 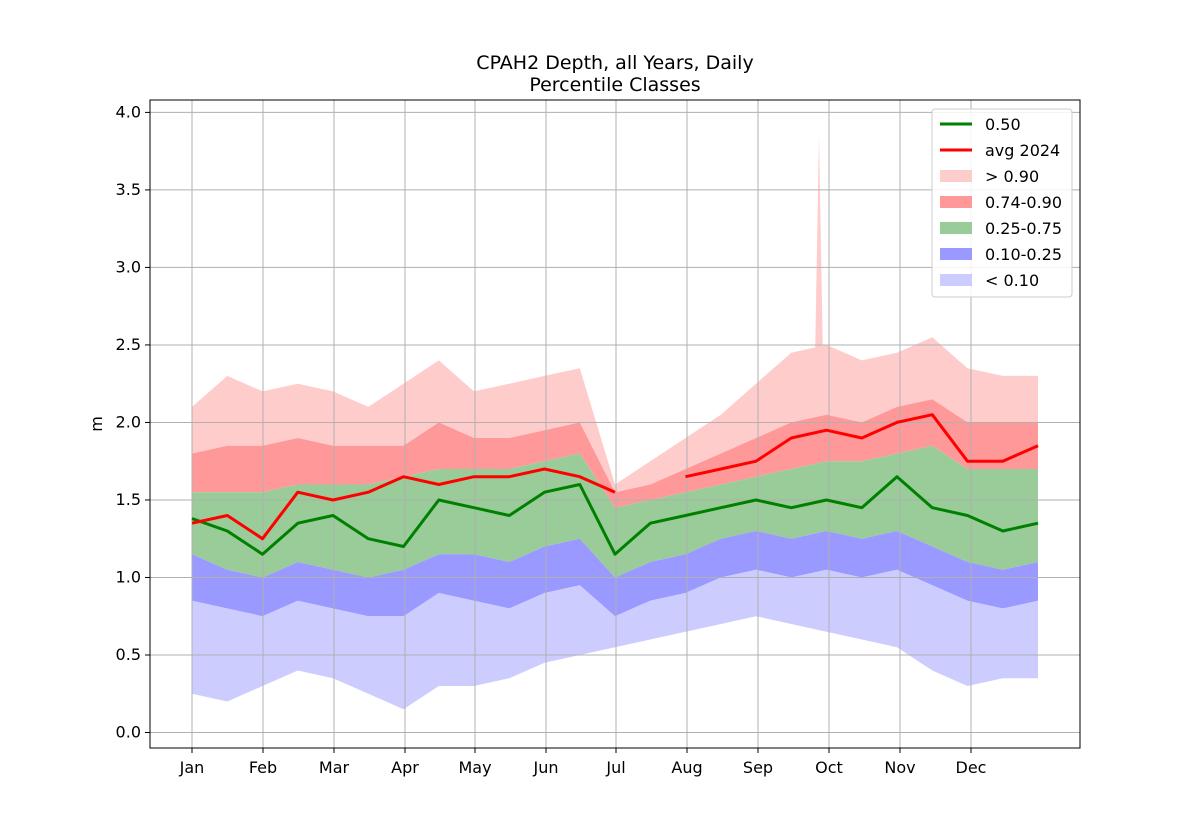 I want to click on x-tick-label: Apr, so click(x=405, y=767).